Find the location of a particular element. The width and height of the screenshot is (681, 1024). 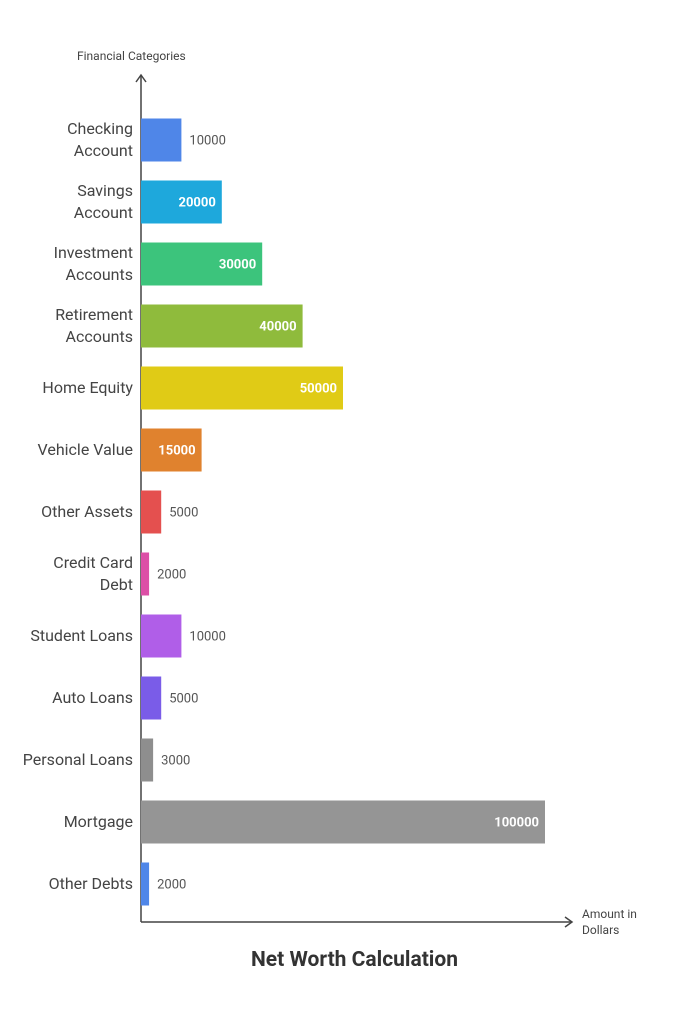

category-label: Investment Accounts is located at coordinates (93, 263).